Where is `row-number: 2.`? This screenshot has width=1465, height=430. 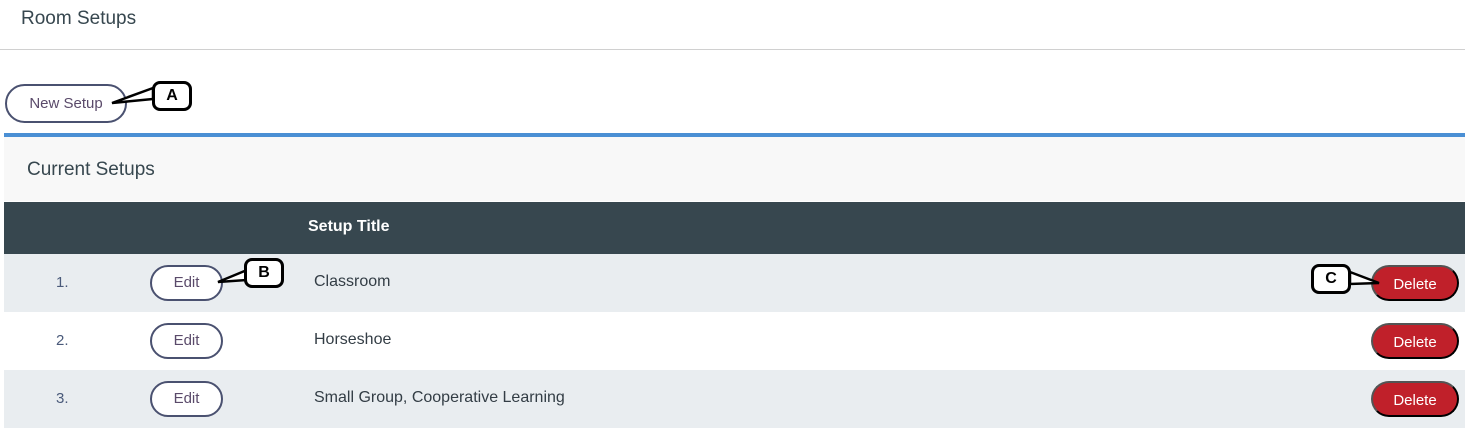
row-number: 2. is located at coordinates (62, 340).